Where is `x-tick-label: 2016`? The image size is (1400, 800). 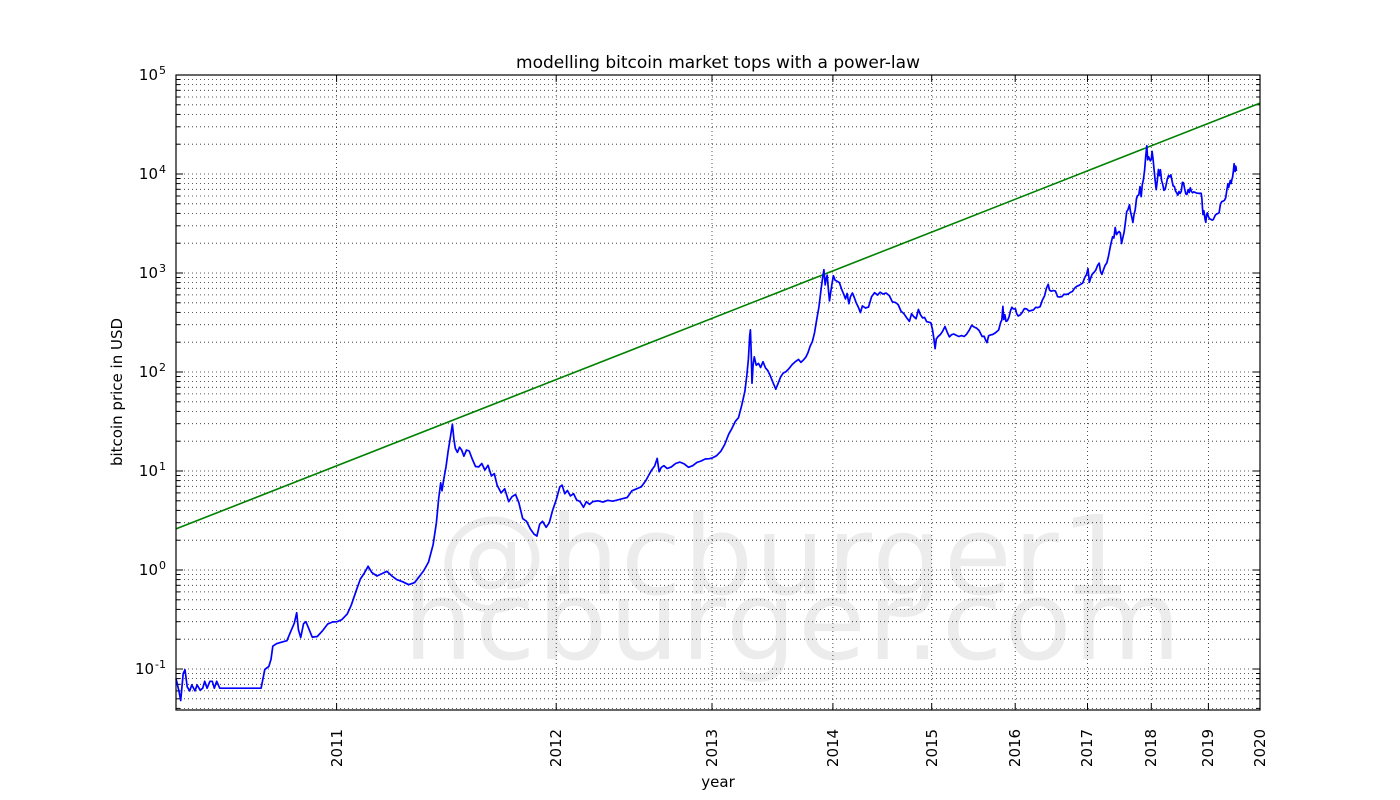 x-tick-label: 2016 is located at coordinates (1015, 748).